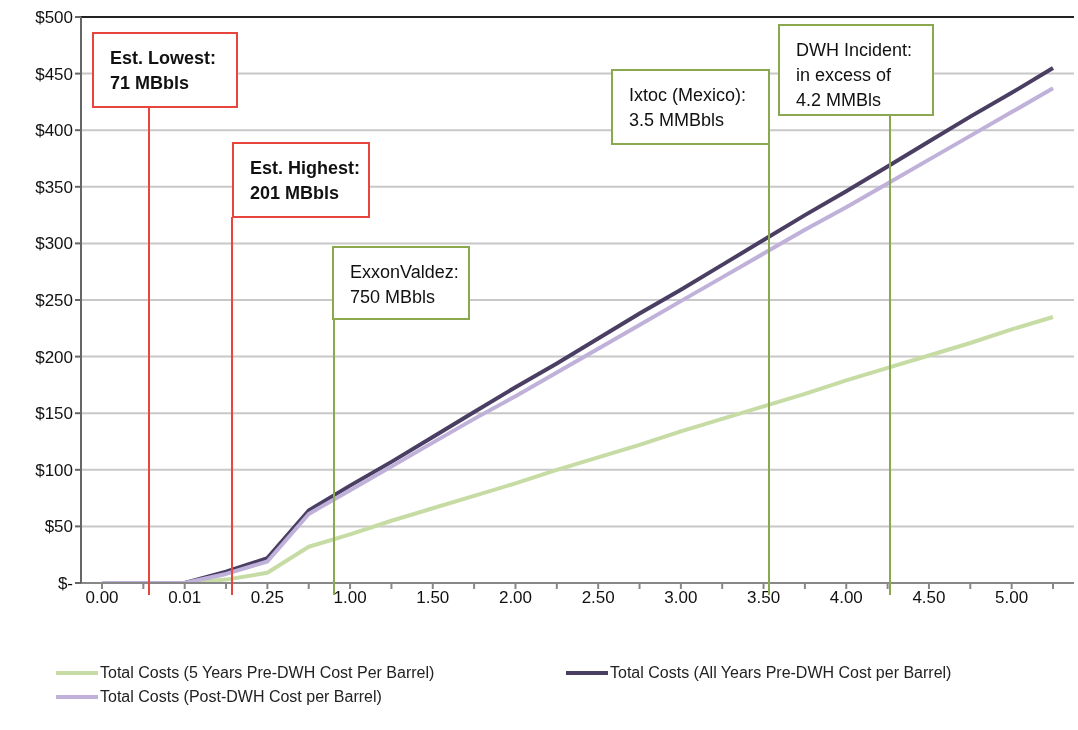 The width and height of the screenshot is (1078, 730). Describe the element at coordinates (690, 107) in the screenshot. I see `annotation: Ixtoc (Mexico): 3.5 MMBbls` at that location.